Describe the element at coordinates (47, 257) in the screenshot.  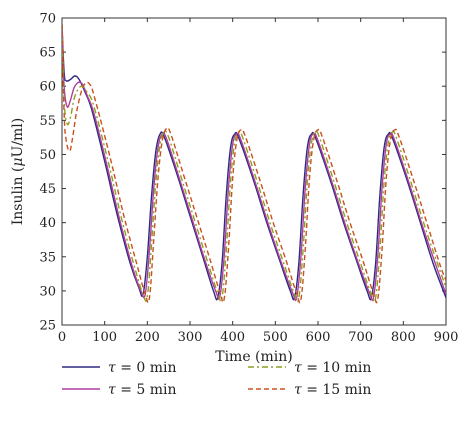
I see `y-tick-label: 35` at that location.